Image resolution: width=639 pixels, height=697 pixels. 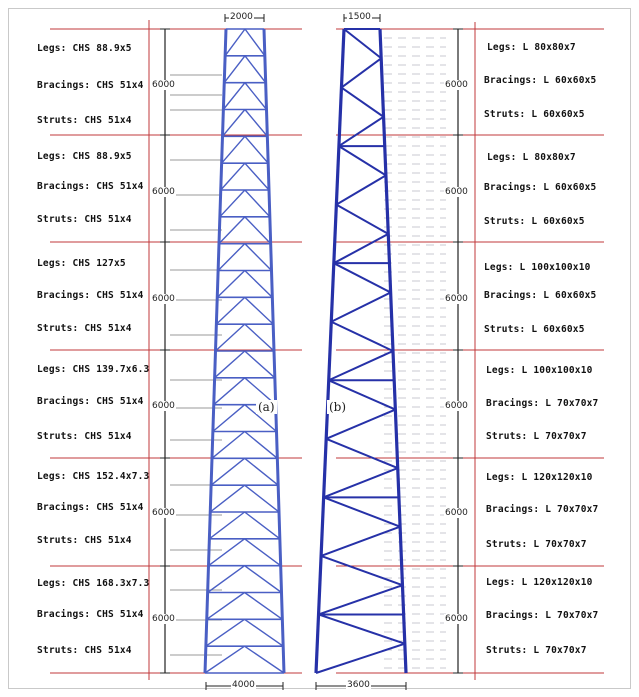 What do you see at coordinates (534, 114) in the screenshot?
I see `seg-b1-struts: Struts: L 60x60x5` at bounding box center [534, 114].